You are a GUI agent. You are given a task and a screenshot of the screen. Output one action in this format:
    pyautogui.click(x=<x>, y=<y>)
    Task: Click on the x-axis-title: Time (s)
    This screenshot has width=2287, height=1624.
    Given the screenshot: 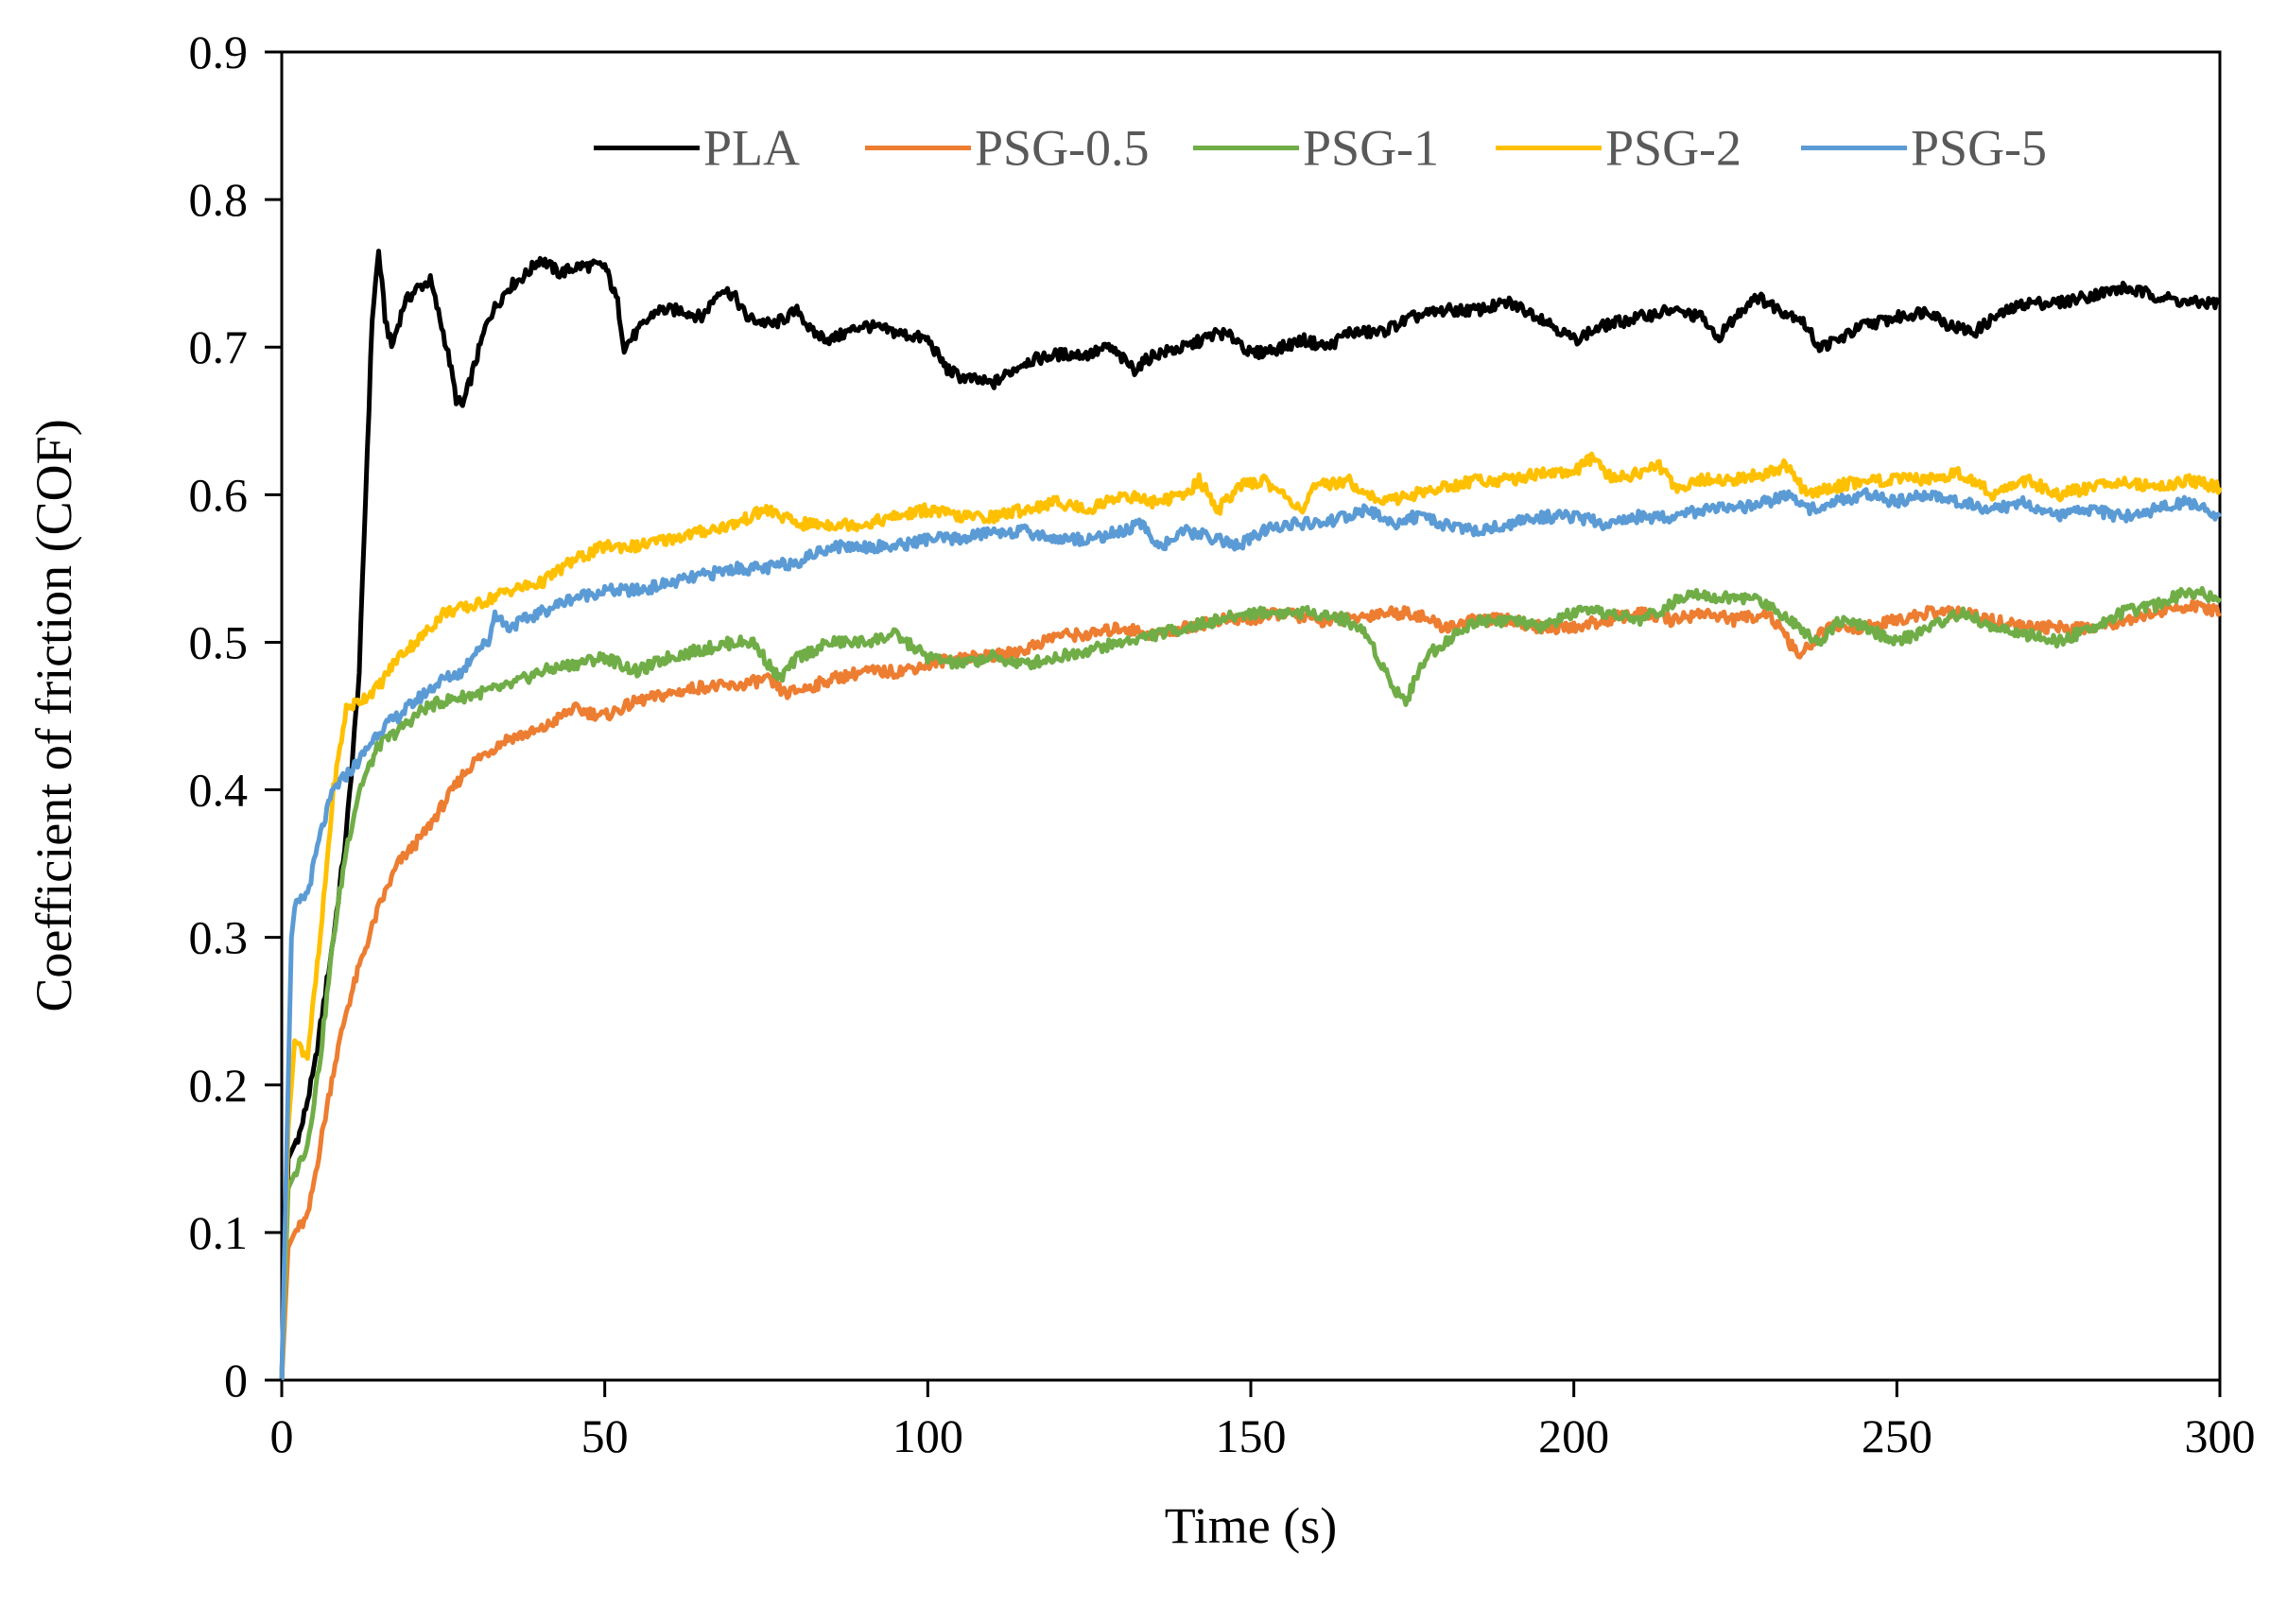 What is the action you would take?
    pyautogui.click(x=1251, y=1525)
    